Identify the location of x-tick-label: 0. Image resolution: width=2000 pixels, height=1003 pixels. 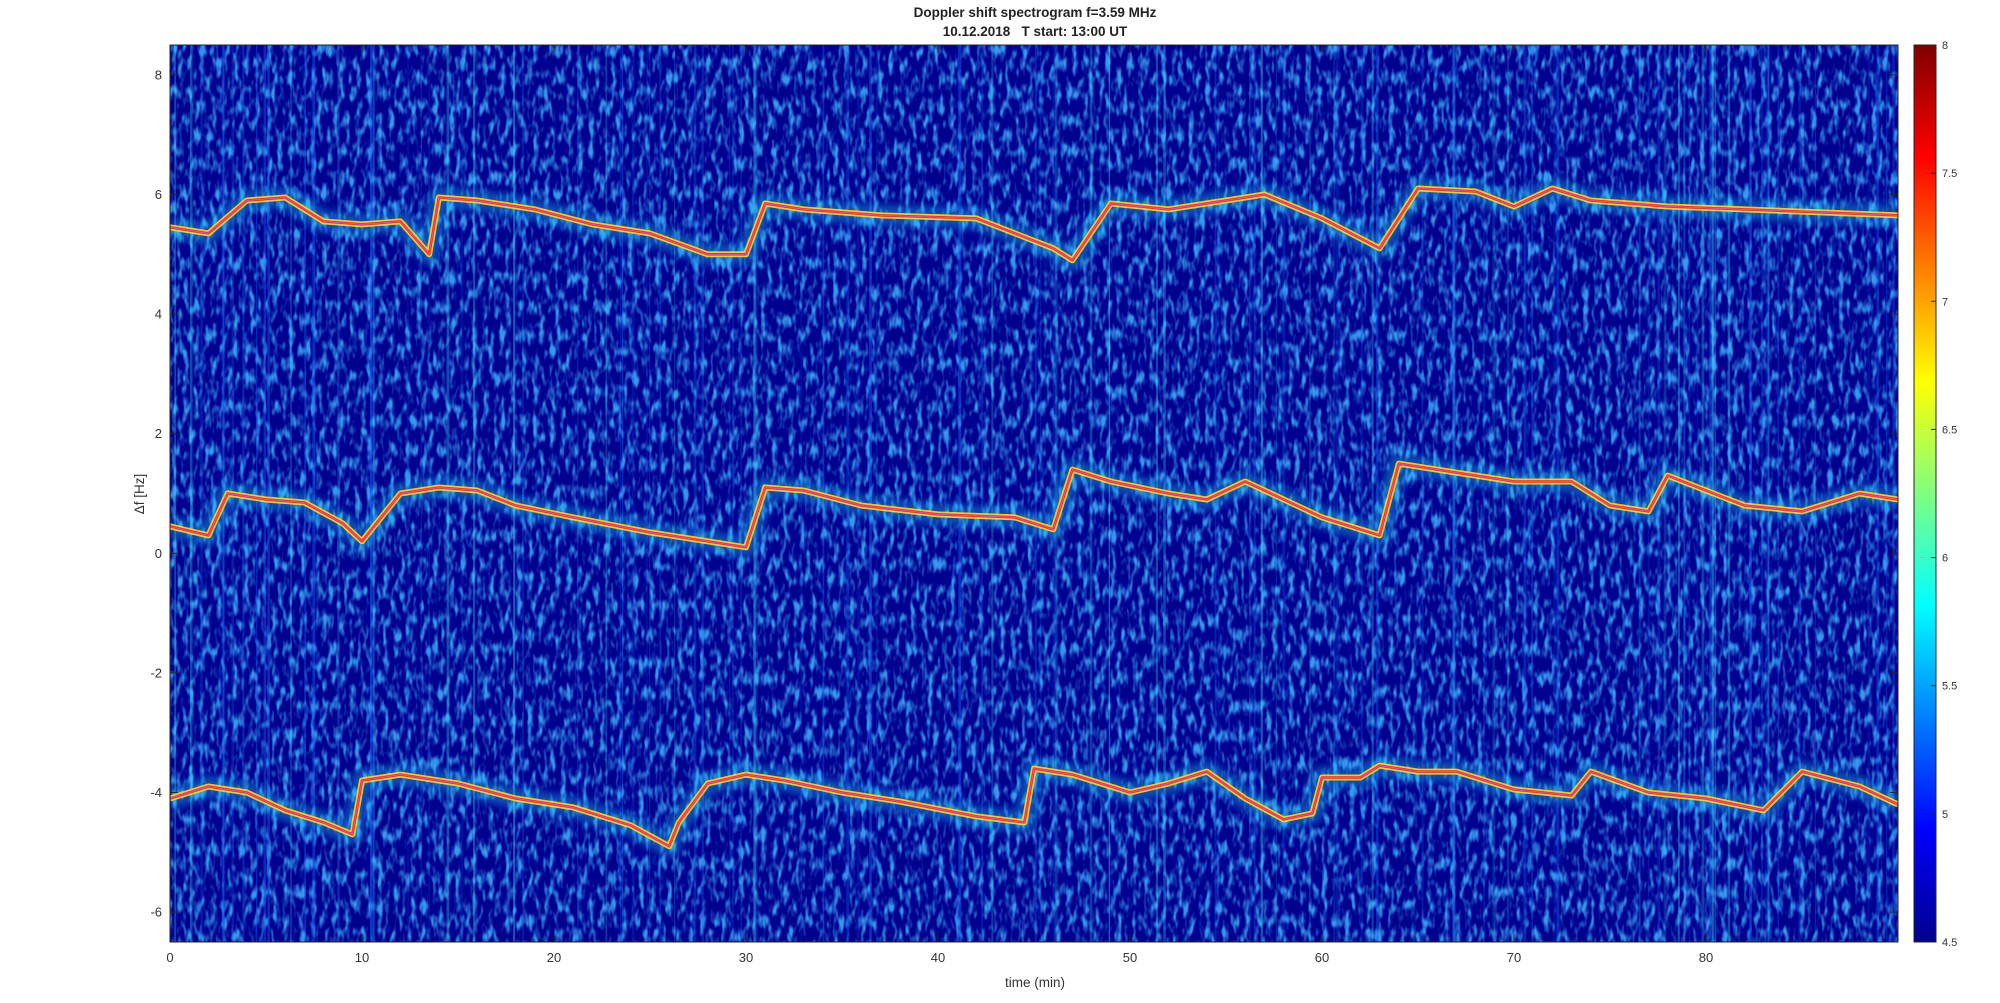
(169, 957).